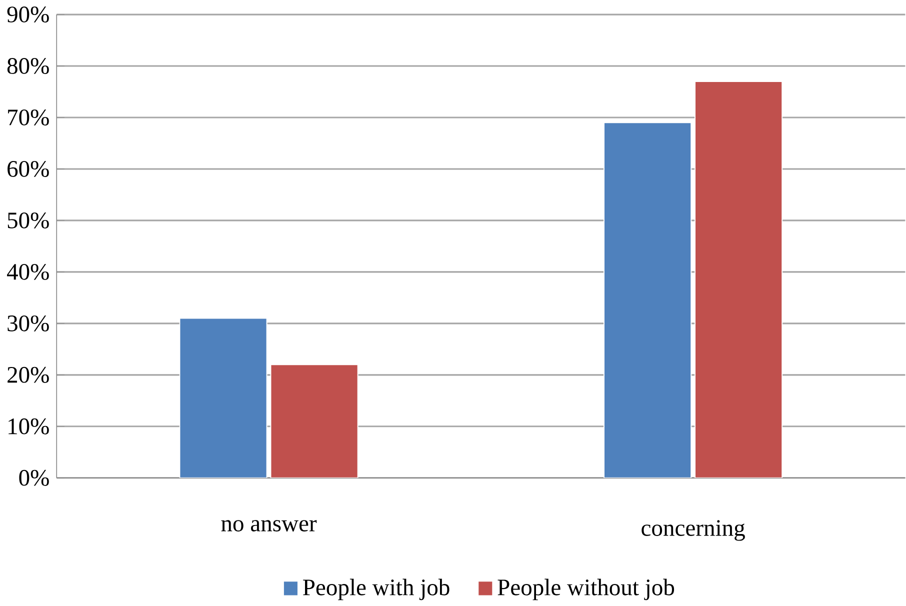 The width and height of the screenshot is (906, 606). Describe the element at coordinates (28, 220) in the screenshot. I see `y-tick-label: 50%` at that location.